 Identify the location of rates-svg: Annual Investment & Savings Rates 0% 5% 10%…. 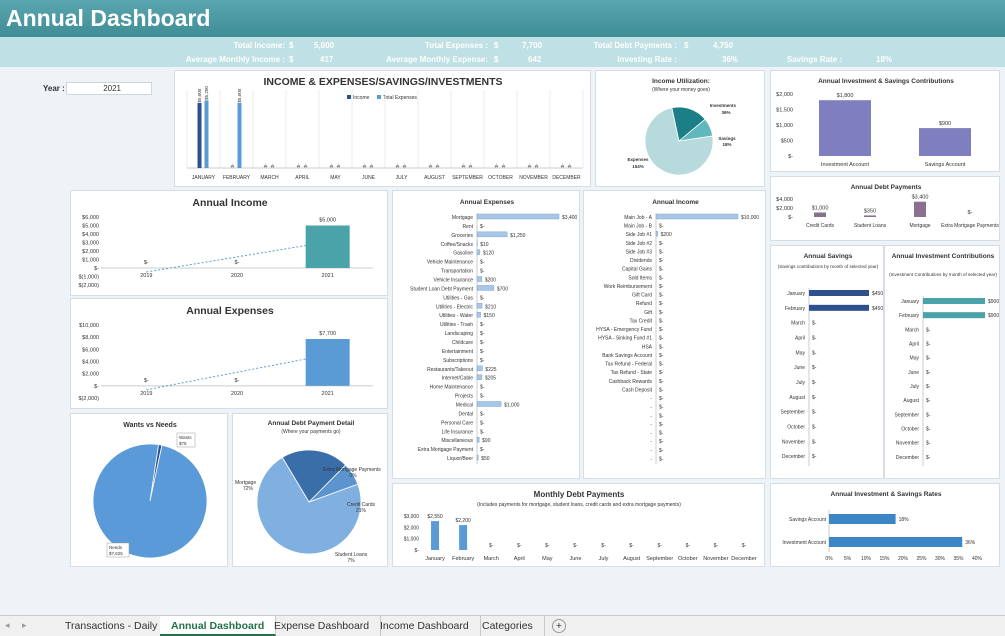
(882, 526).